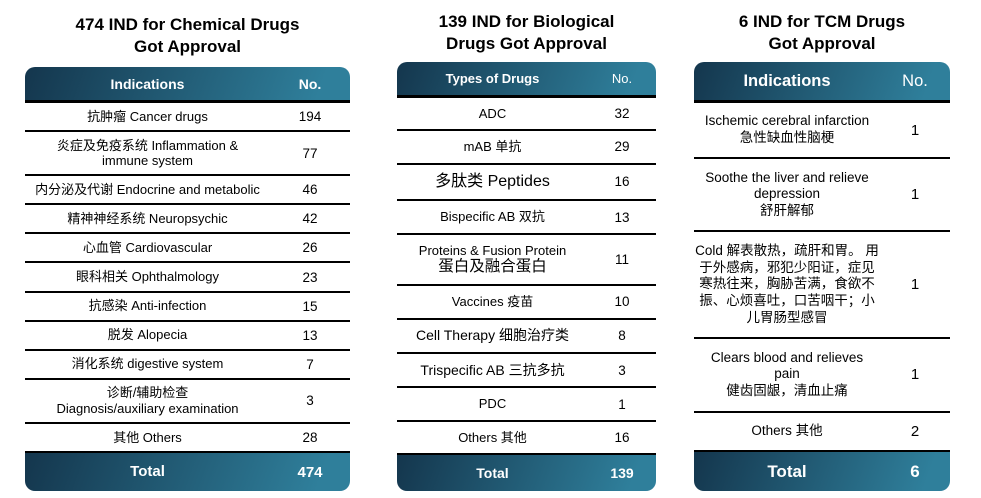 The width and height of the screenshot is (981, 498). I want to click on row-value: 23, so click(310, 277).